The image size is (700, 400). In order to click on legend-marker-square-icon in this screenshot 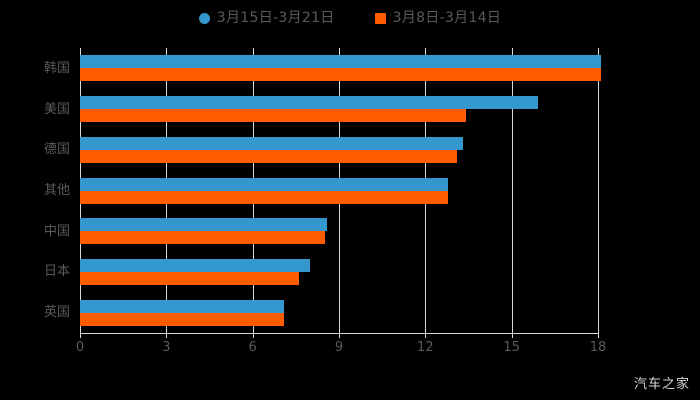, I will do `click(380, 18)`.